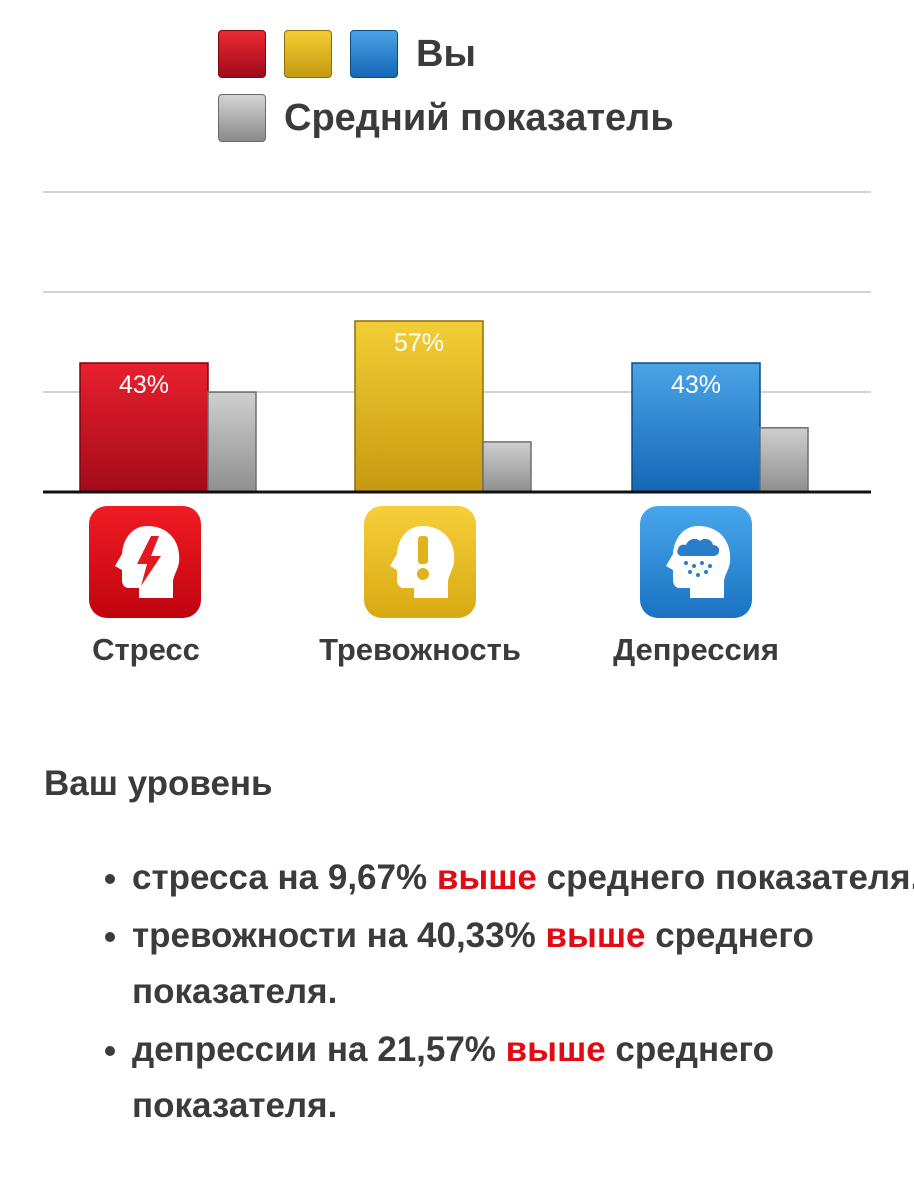 Image resolution: width=914 pixels, height=1200 pixels. What do you see at coordinates (158, 783) in the screenshot?
I see `summary-title: Ваш уровень` at bounding box center [158, 783].